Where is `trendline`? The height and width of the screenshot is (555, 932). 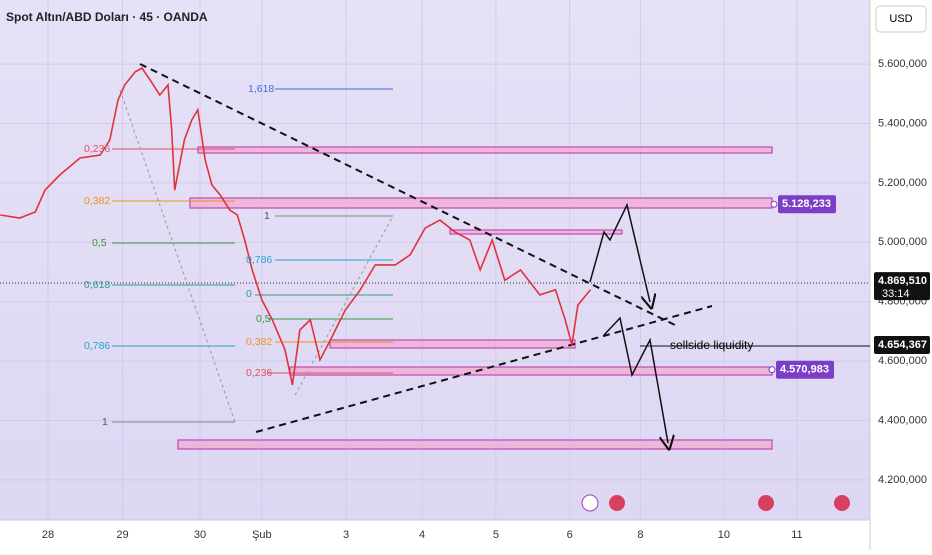
trendline is located at coordinates (484, 369).